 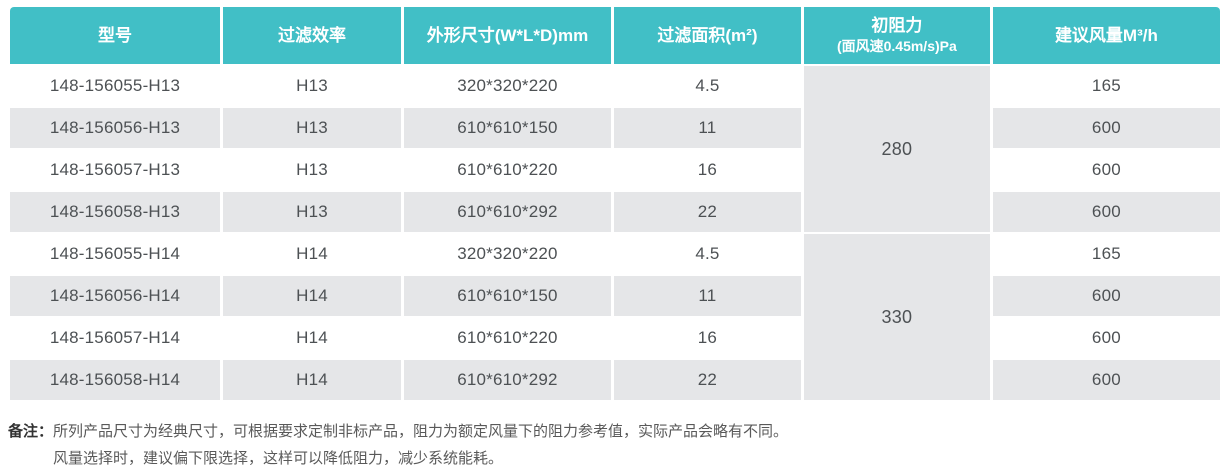 I want to click on cell-model: 148-156055-H13, so click(x=115, y=86).